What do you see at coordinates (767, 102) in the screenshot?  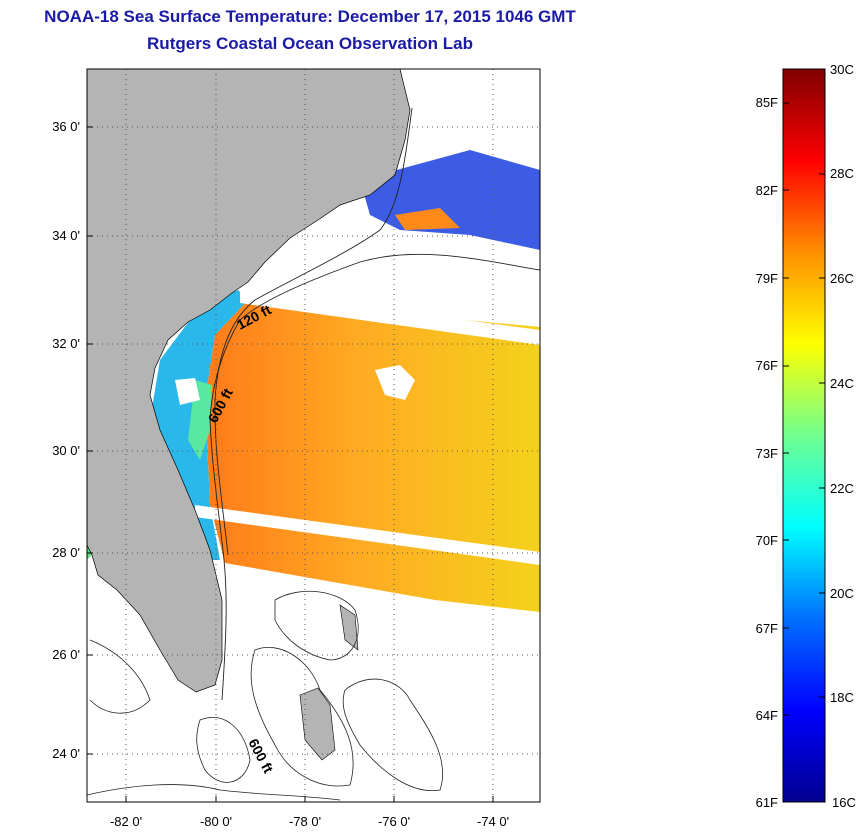 I see `colorbar-fahrenheit-label: 85F` at bounding box center [767, 102].